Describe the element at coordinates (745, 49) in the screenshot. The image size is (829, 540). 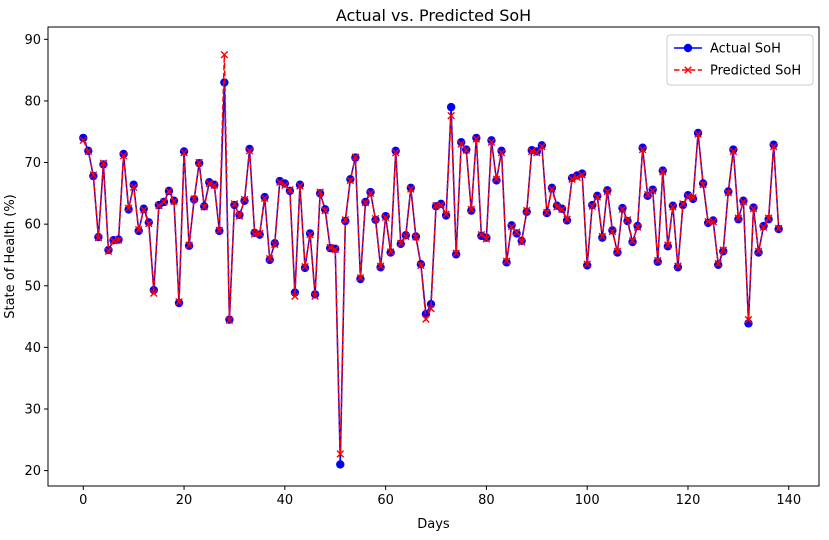
I see `legend-label: Actual SoH` at that location.